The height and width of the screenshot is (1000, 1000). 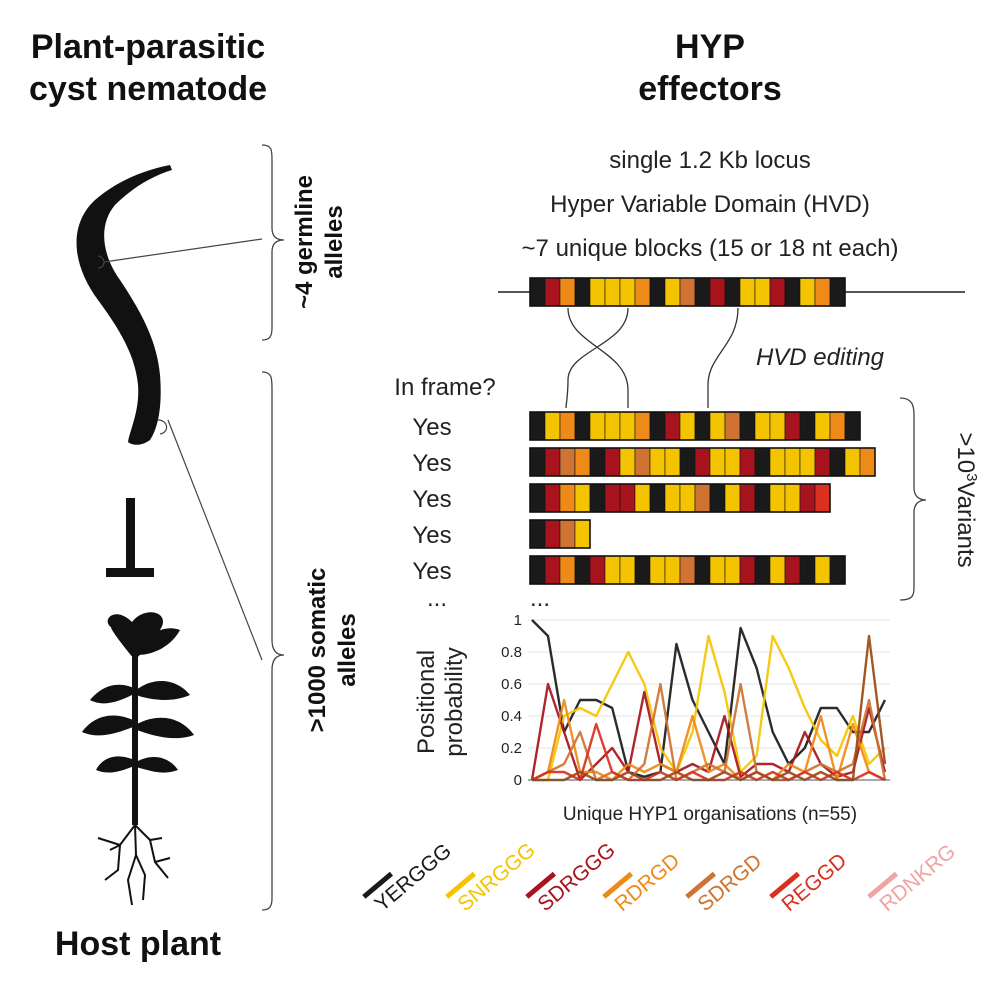 What do you see at coordinates (124, 305) in the screenshot?
I see `nematode-icon` at bounding box center [124, 305].